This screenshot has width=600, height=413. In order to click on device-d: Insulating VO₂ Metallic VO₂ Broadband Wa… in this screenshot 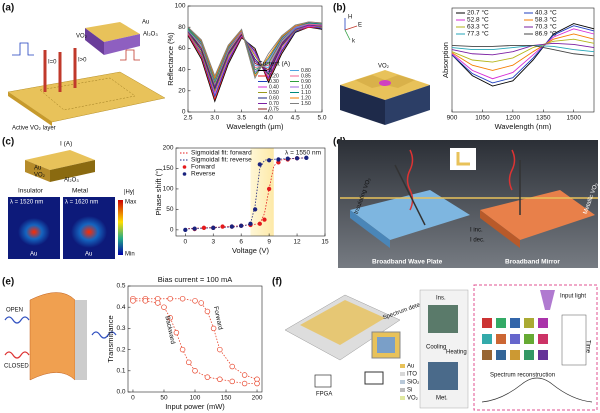, I will do `click(469, 204)`.